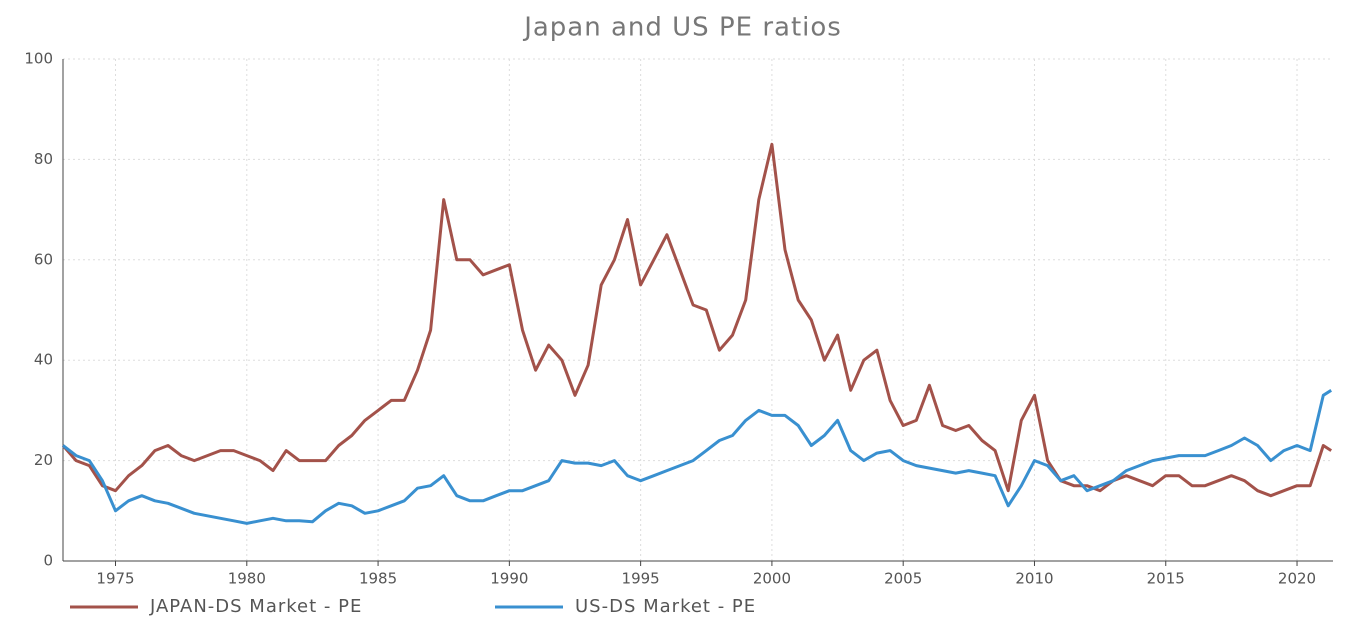  I want to click on x-tick-label: 2005, so click(903, 579).